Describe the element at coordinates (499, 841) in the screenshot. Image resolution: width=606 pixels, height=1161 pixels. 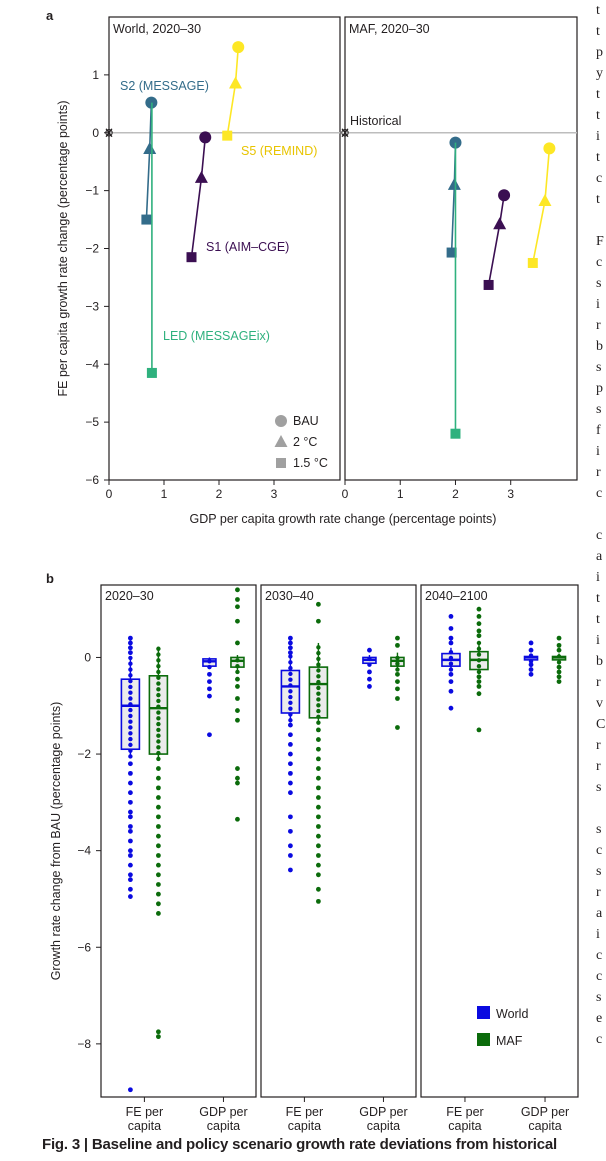
I see `panel-b-facet-frame` at that location.